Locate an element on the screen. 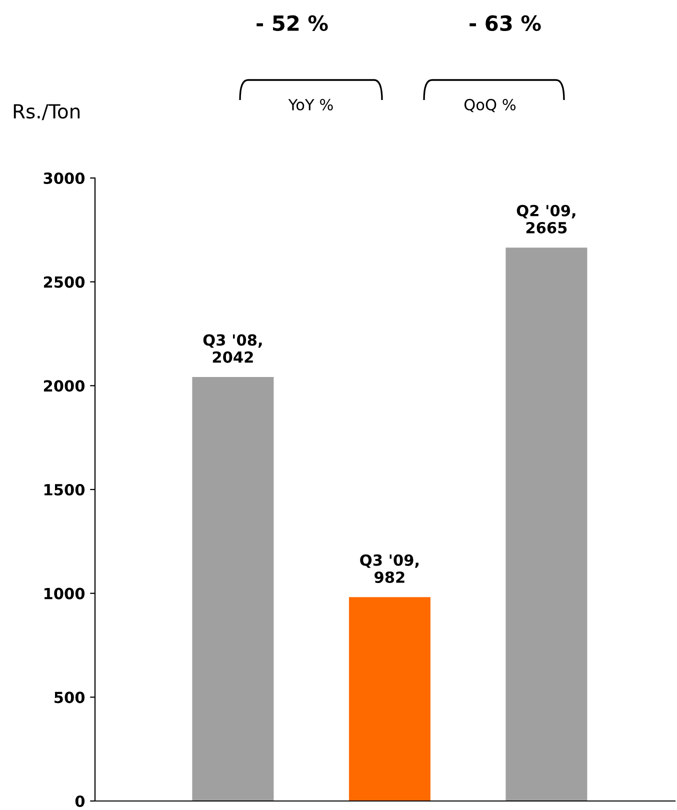 The image size is (677, 810). y-tick-label: 2000 is located at coordinates (64, 386).